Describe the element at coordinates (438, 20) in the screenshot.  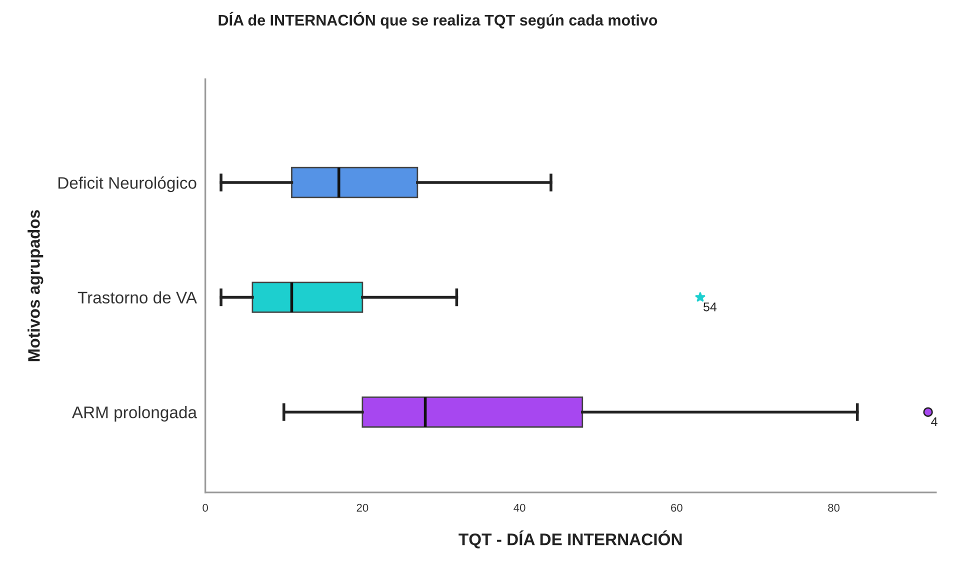
I see `chart-title: DÍA de INTERNACIÓN que se realiza TQT según cada motivo` at that location.